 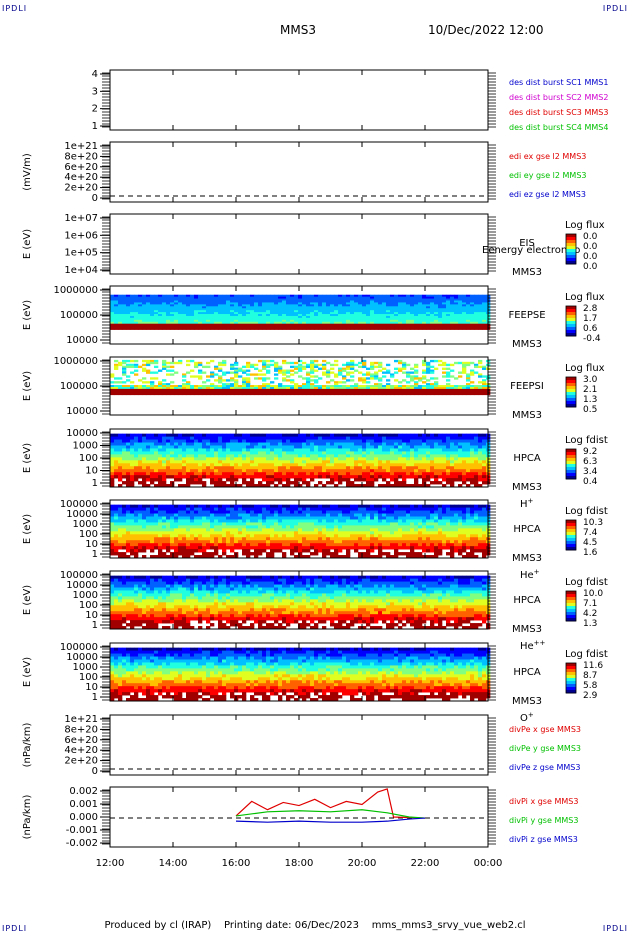 What do you see at coordinates (110, 863) in the screenshot?
I see `x-tick-label: 12:00` at bounding box center [110, 863].